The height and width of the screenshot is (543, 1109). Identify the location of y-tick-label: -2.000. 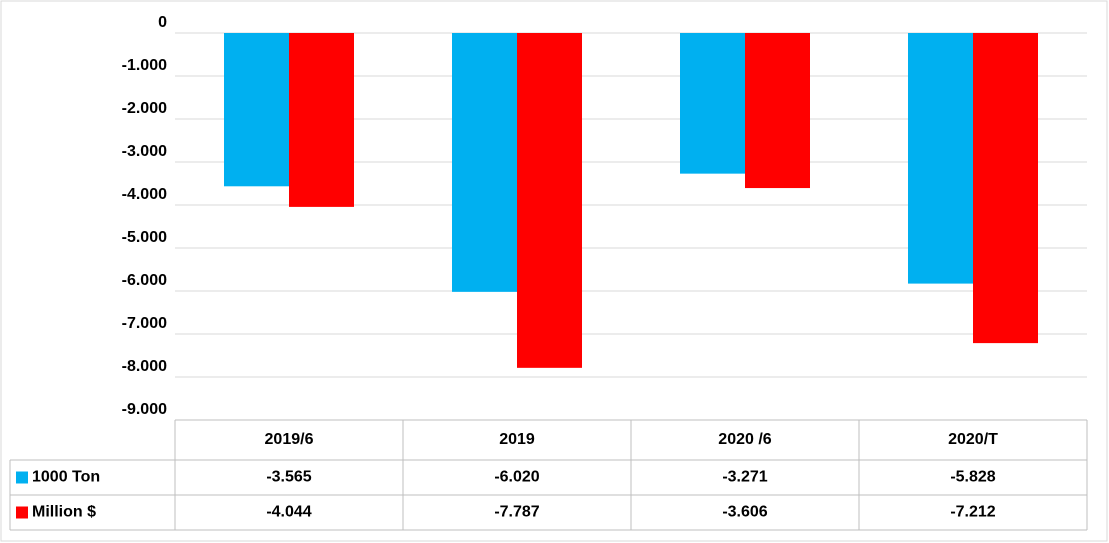
(144, 108).